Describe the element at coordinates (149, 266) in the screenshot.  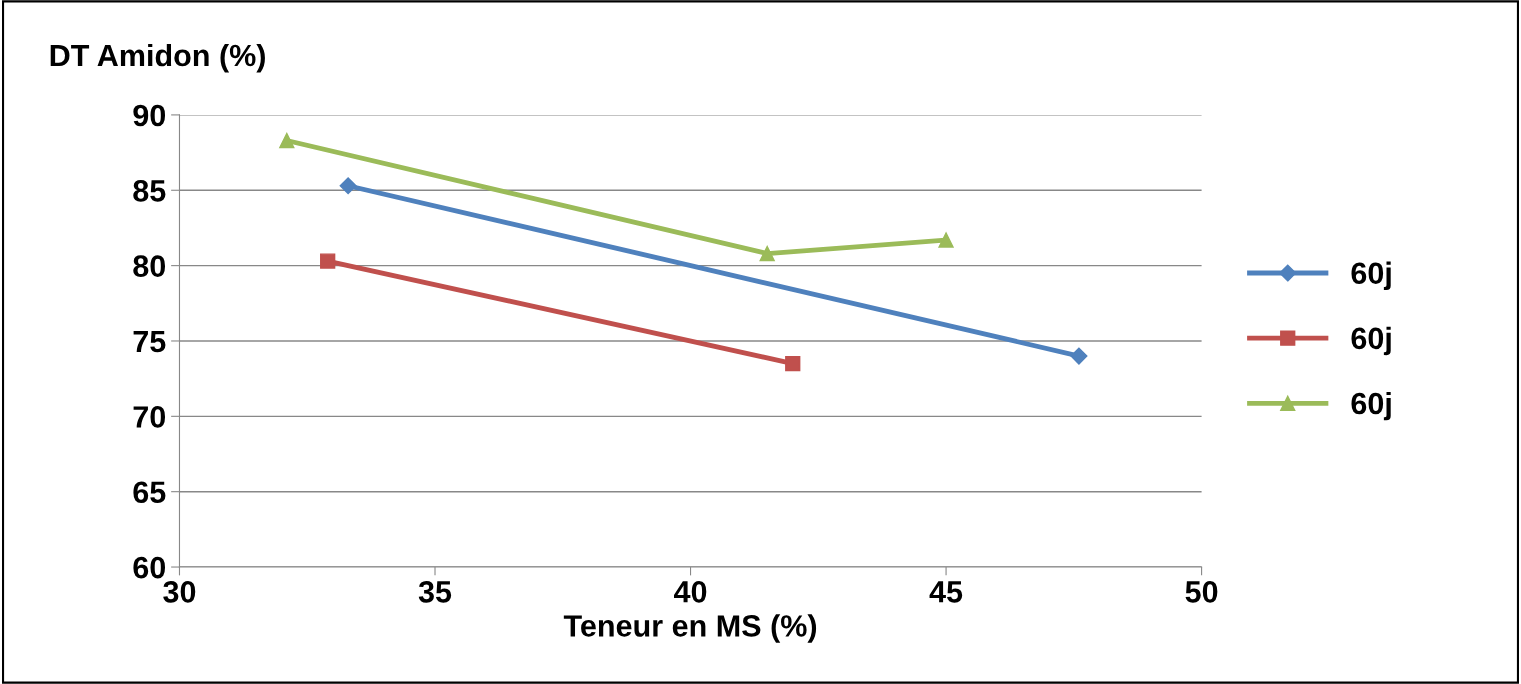
I see `y-tick-label: 80` at that location.